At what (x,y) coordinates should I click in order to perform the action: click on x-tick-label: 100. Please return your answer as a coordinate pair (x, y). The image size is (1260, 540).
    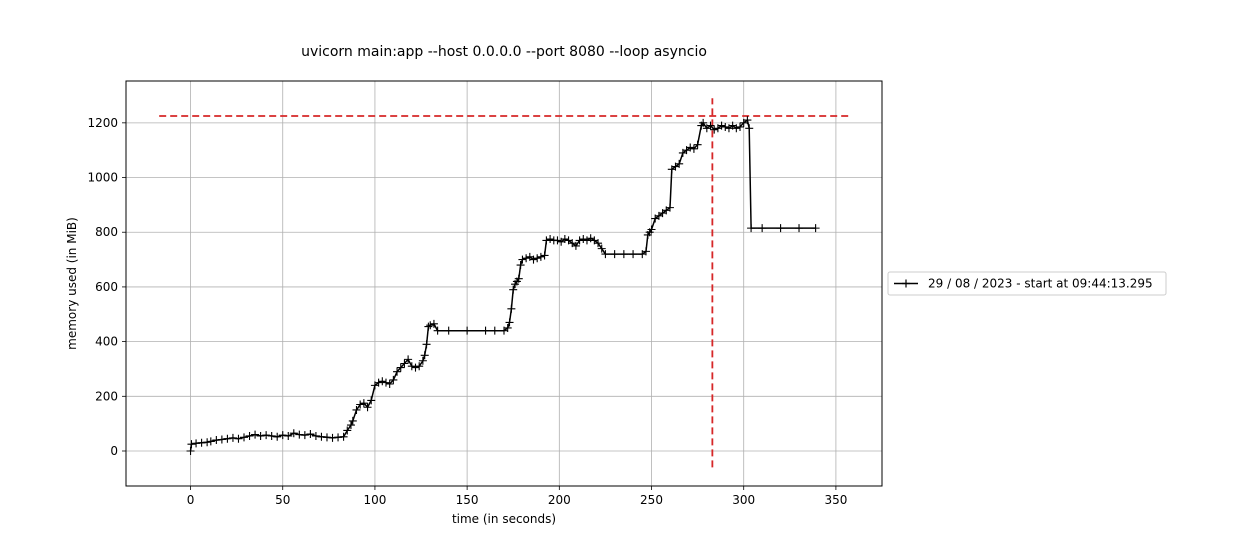
    Looking at the image, I should click on (374, 500).